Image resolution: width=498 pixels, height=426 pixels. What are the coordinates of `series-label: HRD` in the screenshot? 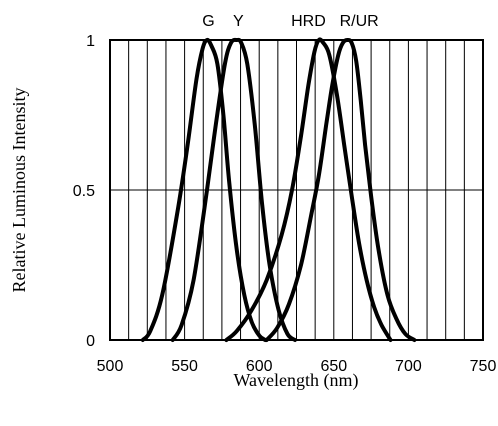 It's located at (308, 21).